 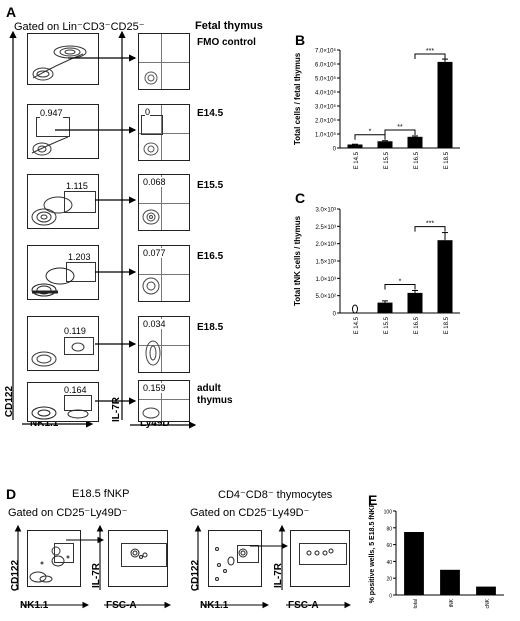 What do you see at coordinates (388, 513) in the screenshot?
I see `y-tick-label: 100` at bounding box center [388, 513].